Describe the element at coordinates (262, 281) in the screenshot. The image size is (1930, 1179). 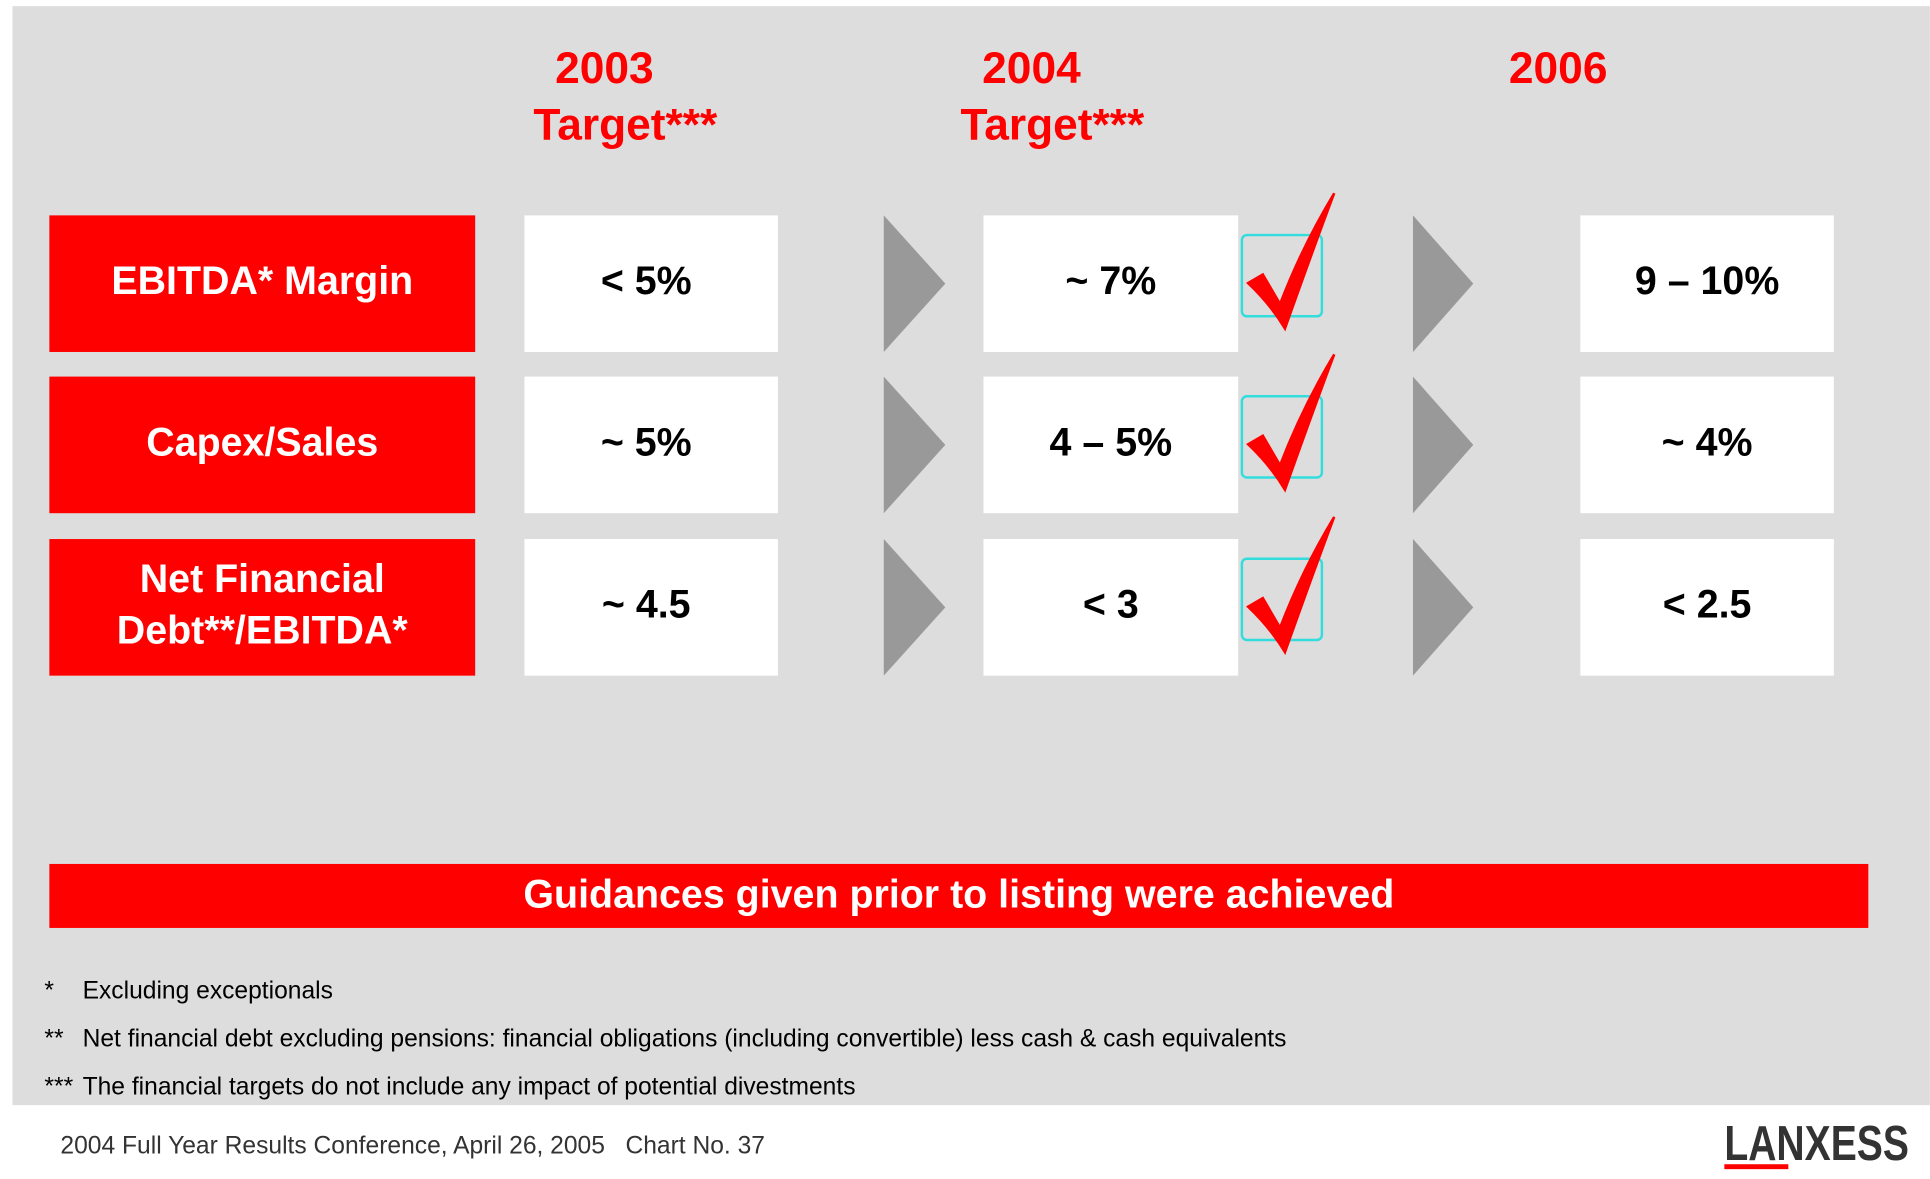
I see `row-label: EBITDA* Margin` at that location.